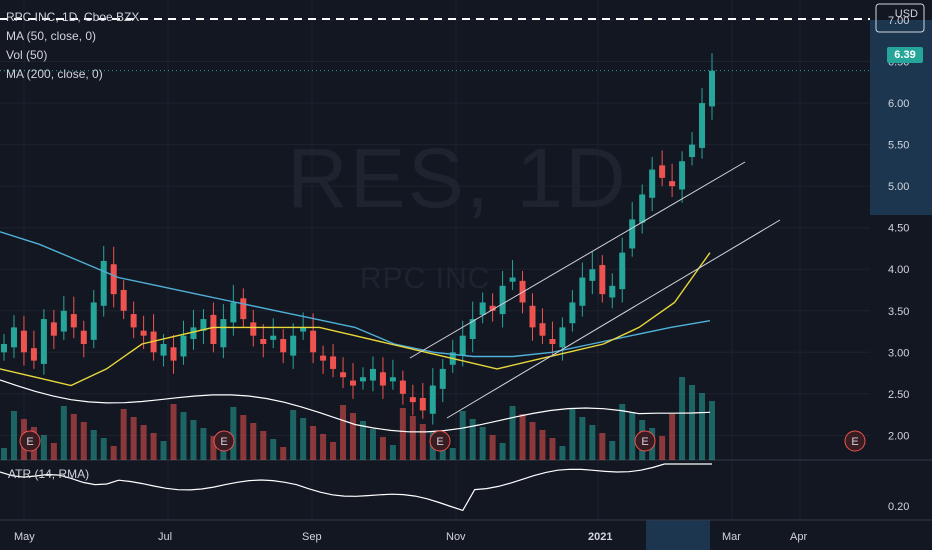 Image resolution: width=932 pixels, height=550 pixels. Describe the element at coordinates (898, 104) in the screenshot. I see `y-tick-label: 6.00` at that location.